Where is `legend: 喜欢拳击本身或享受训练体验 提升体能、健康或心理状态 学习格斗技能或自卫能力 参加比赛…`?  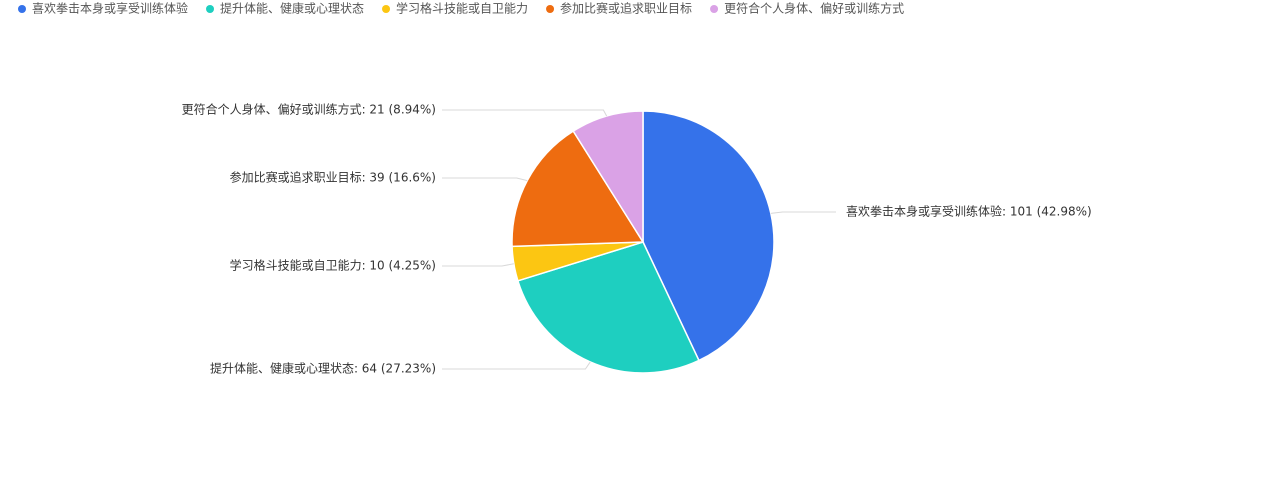
legend: 喜欢拳击本身或享受训练体验 提升体能、健康或心理状态 学习格斗技能或自卫能力 参加比赛… is located at coordinates (461, 8).